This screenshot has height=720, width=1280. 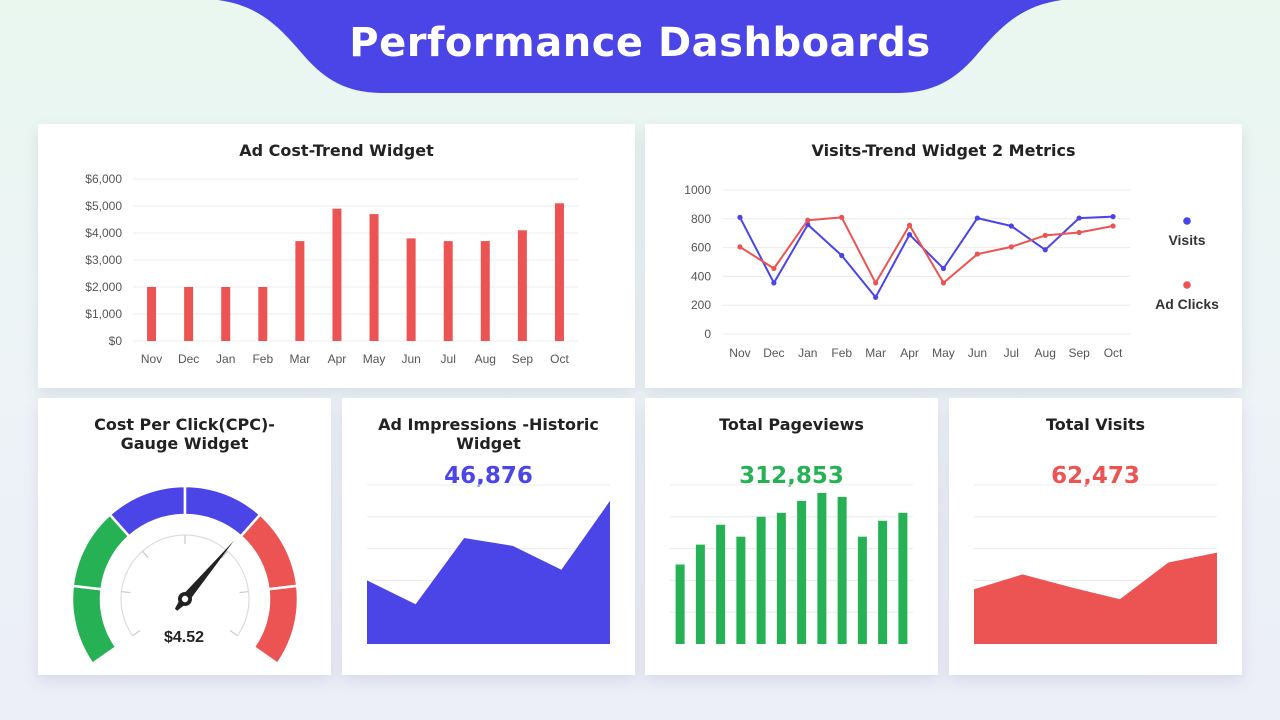 I want to click on bar-Jul, so click(x=448, y=291).